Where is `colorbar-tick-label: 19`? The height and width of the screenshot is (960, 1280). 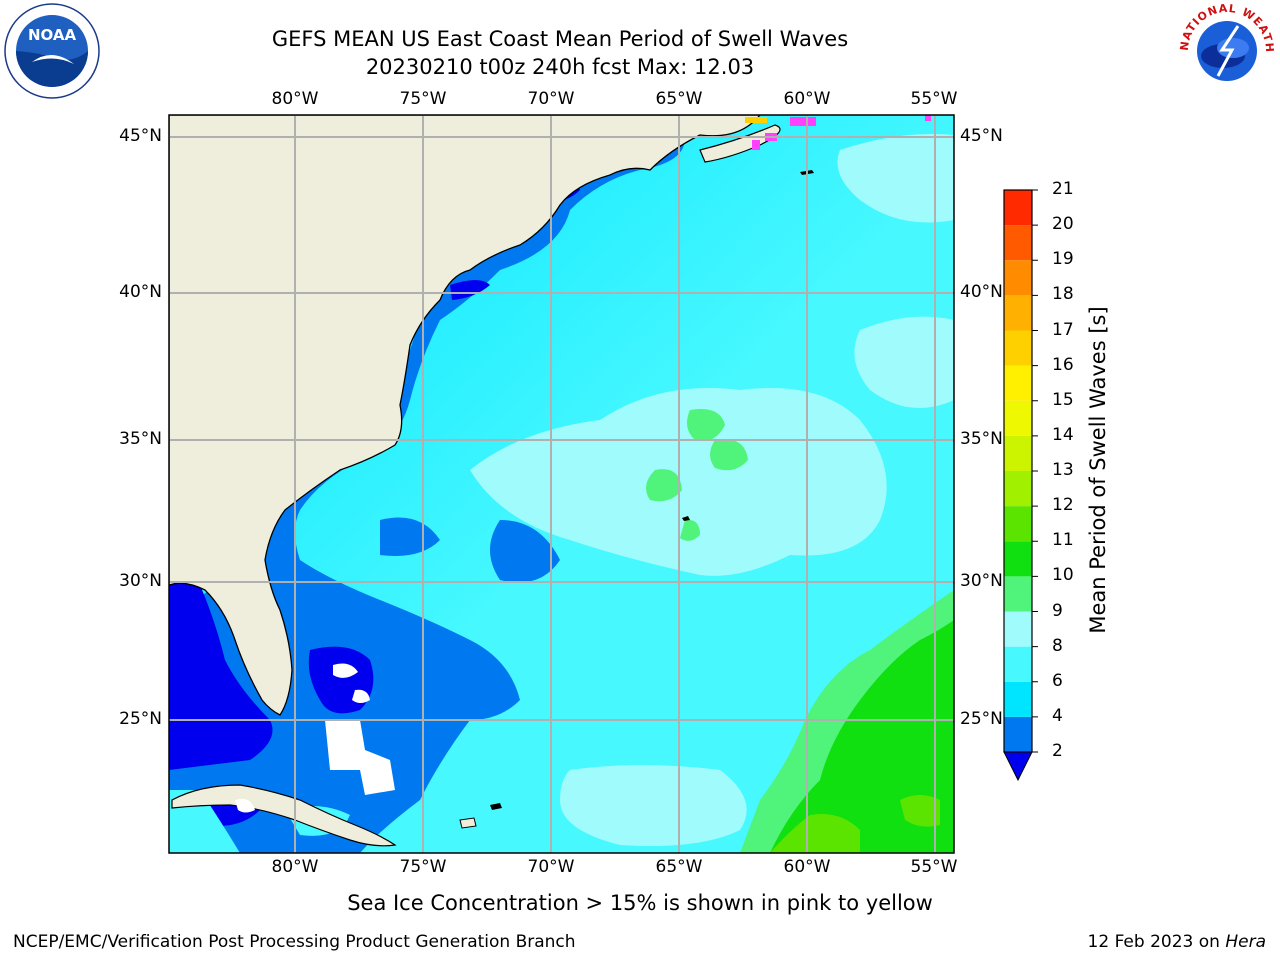
colorbar-tick-label: 19 is located at coordinates (1063, 259).